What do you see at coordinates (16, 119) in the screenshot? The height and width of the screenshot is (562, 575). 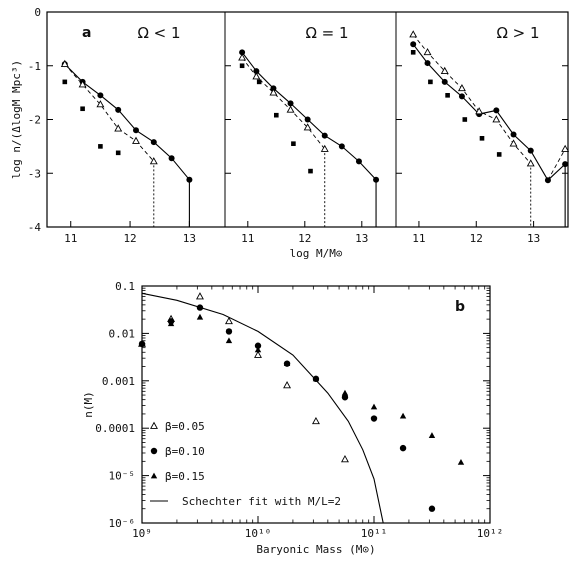 I see `y-axis-label: log n/(ΔlogM Mpc³)` at bounding box center [16, 119].